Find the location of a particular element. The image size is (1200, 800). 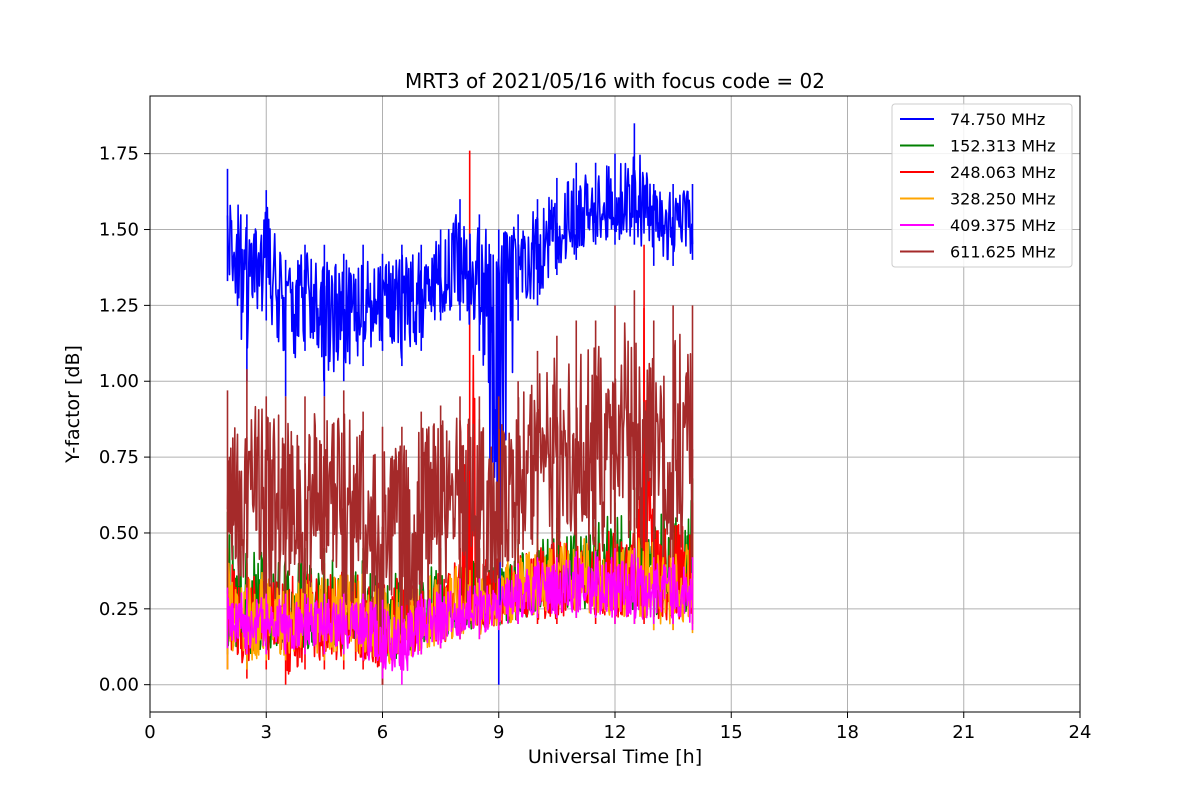

y-tick-label: 1.00 is located at coordinates (119, 381).